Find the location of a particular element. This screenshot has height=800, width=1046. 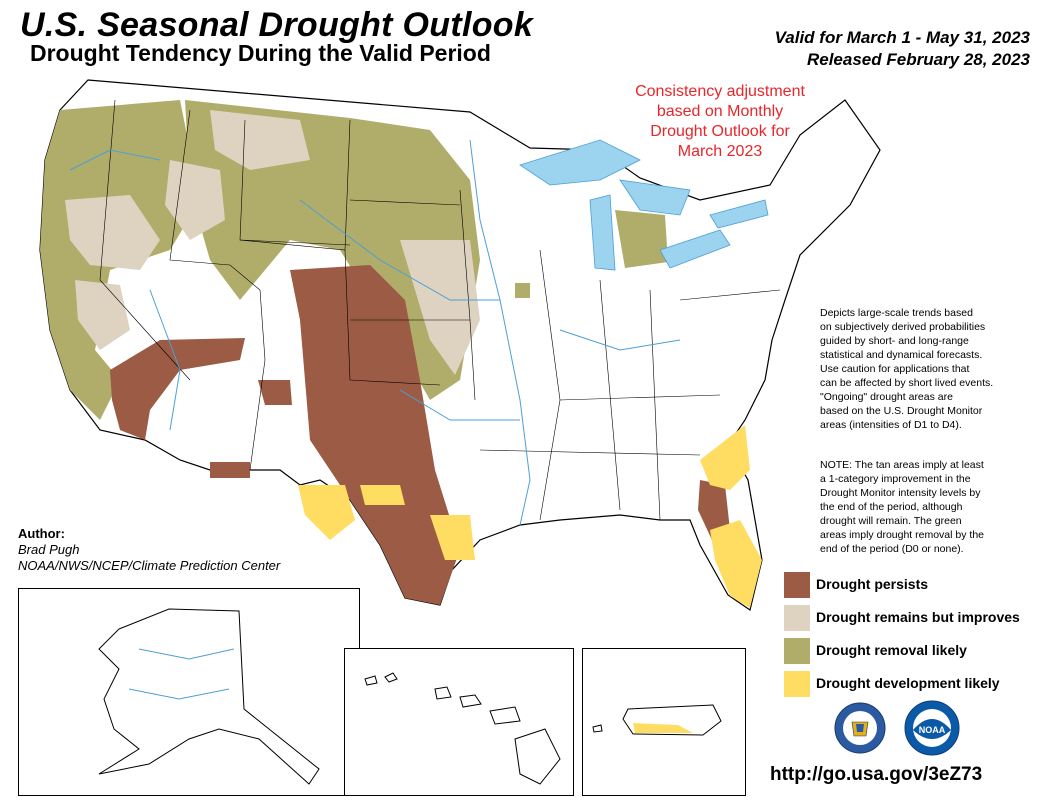

puerto-rico-map is located at coordinates (657, 720).